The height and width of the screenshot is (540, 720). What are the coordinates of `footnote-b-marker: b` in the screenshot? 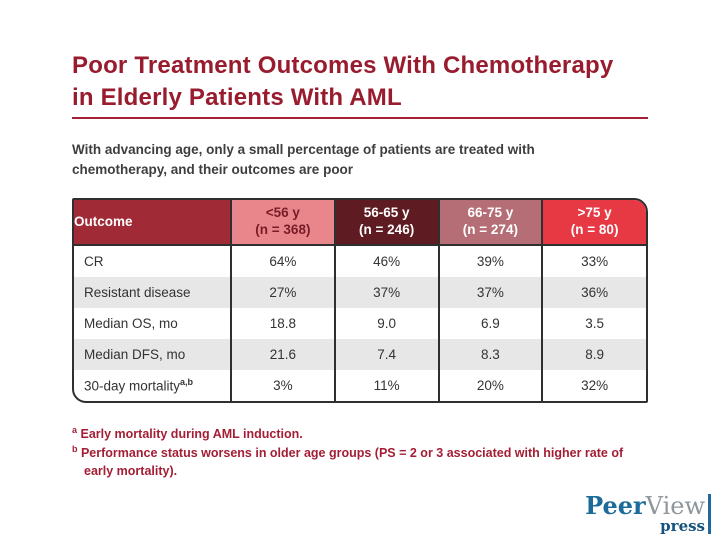 It's located at (75, 449).